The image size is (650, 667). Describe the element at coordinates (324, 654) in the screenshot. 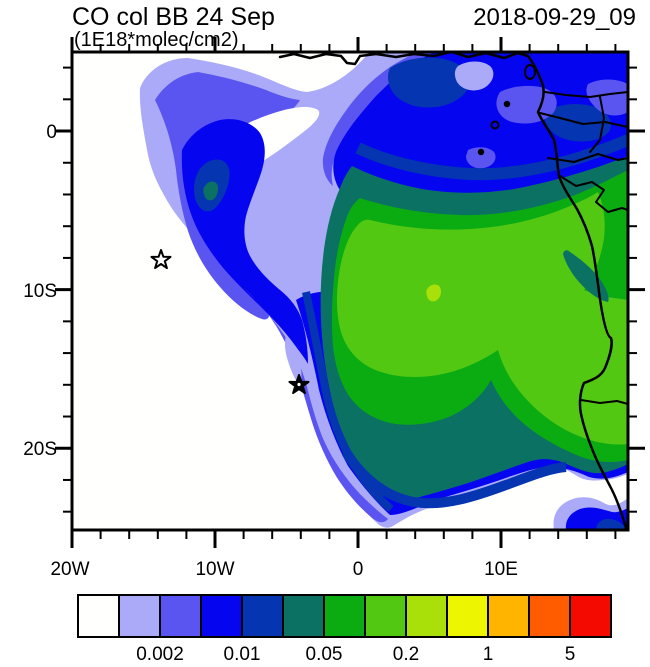

I see `colorbar-label: 0.05` at that location.